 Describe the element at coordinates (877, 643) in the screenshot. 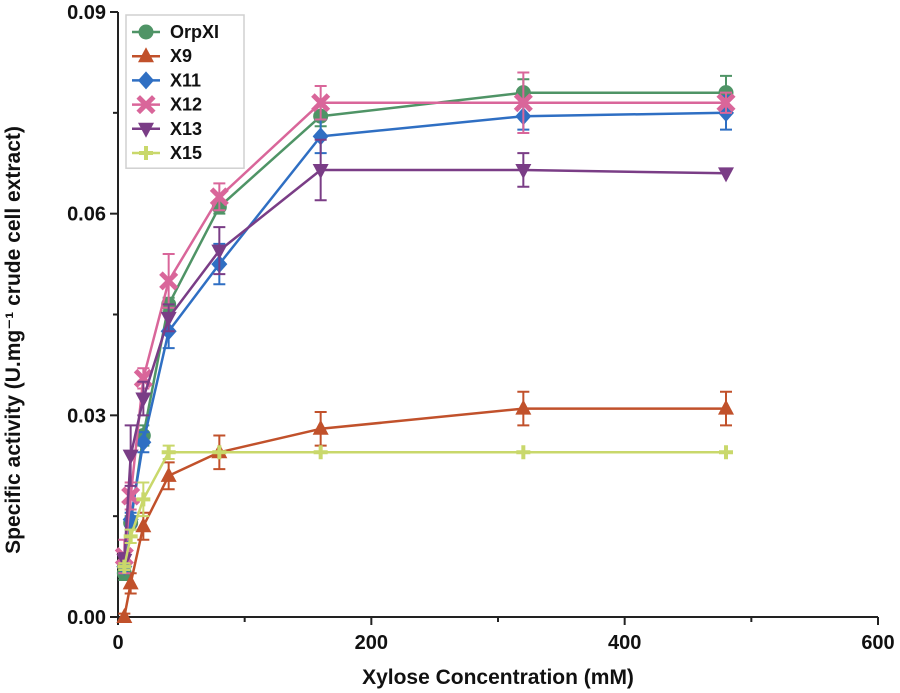

I see `x-tick-label: 600` at that location.